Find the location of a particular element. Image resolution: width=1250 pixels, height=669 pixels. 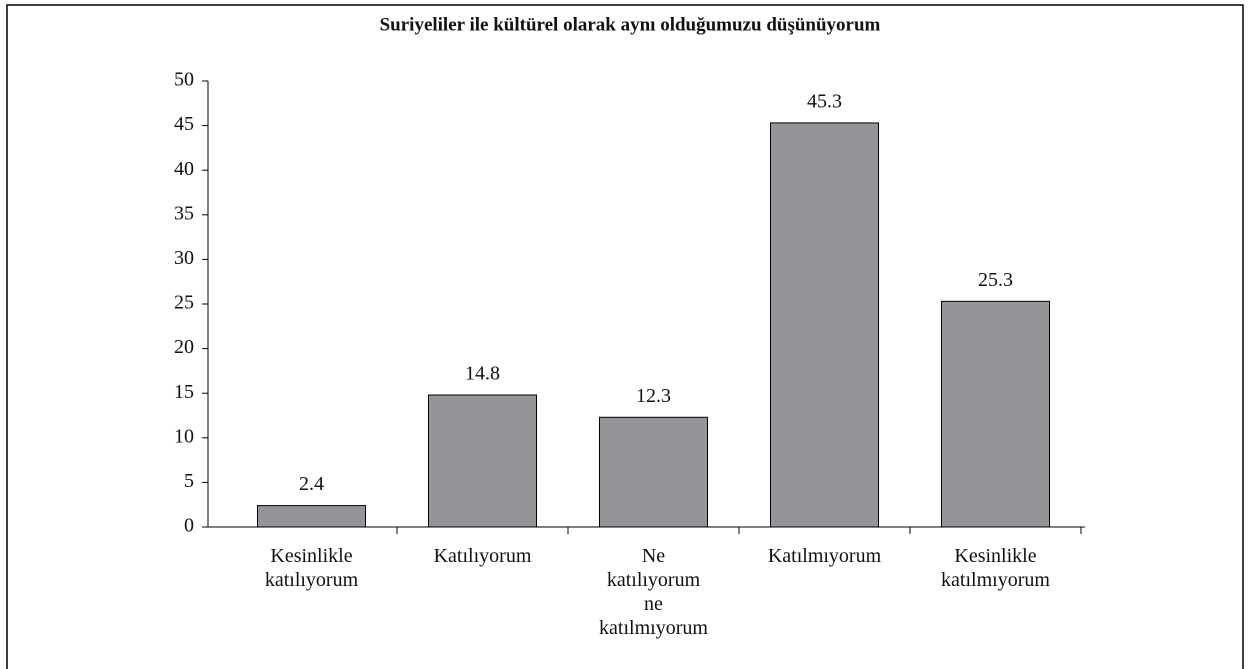

data-label: 45.3 is located at coordinates (824, 102).